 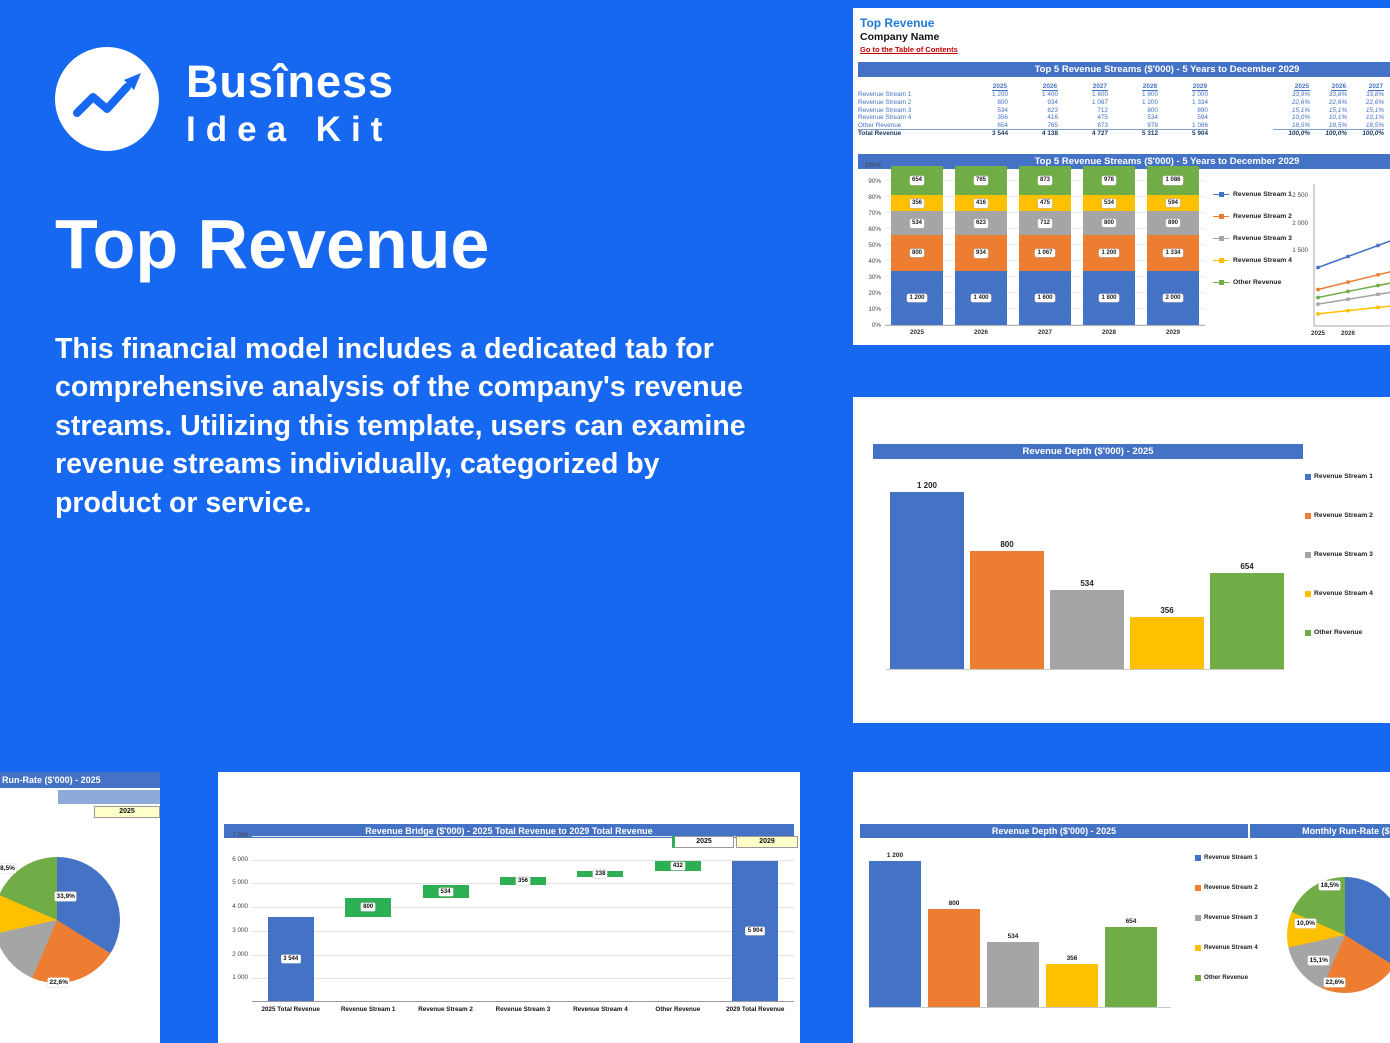 What do you see at coordinates (1133, 133) in the screenshot?
I see `cell-value: 5 312` at bounding box center [1133, 133].